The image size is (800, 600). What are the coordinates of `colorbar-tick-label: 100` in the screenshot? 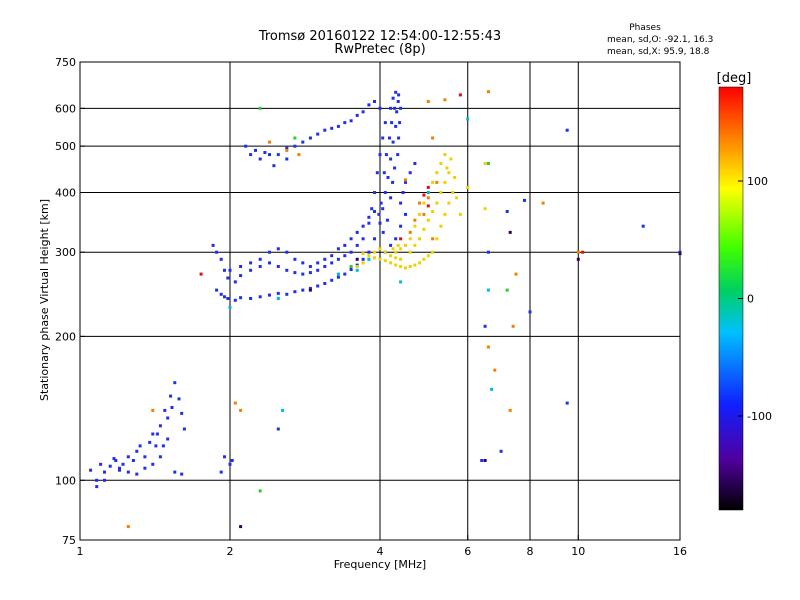 It's located at (757, 181).